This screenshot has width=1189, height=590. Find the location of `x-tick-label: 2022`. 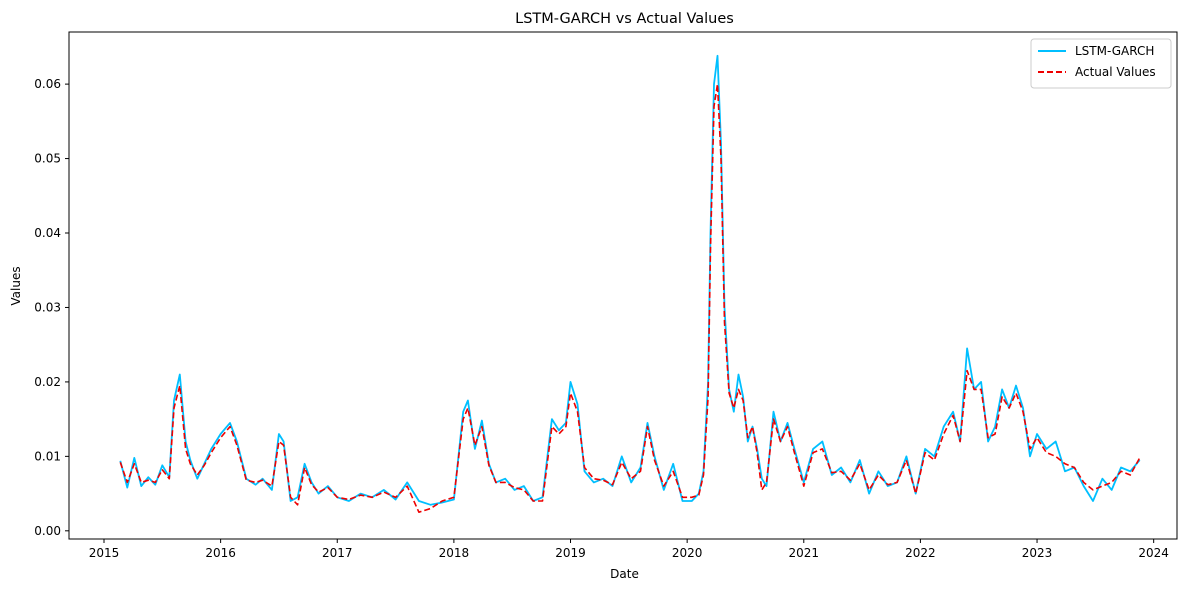

x-tick-label: 2022 is located at coordinates (920, 553).